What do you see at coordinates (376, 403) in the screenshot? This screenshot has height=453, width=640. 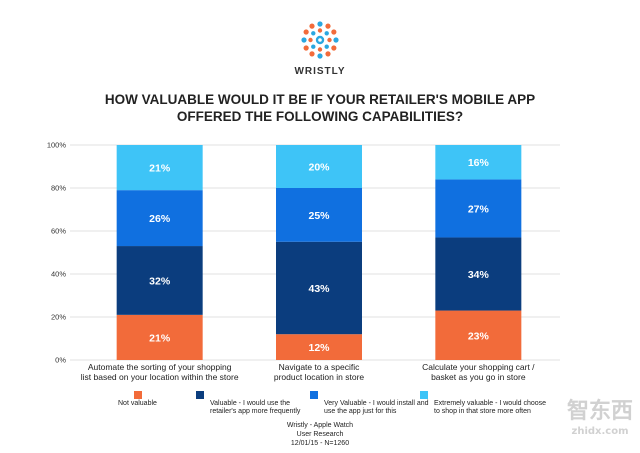 I see `legend-label: Very Valuable - I would install and` at bounding box center [376, 403].